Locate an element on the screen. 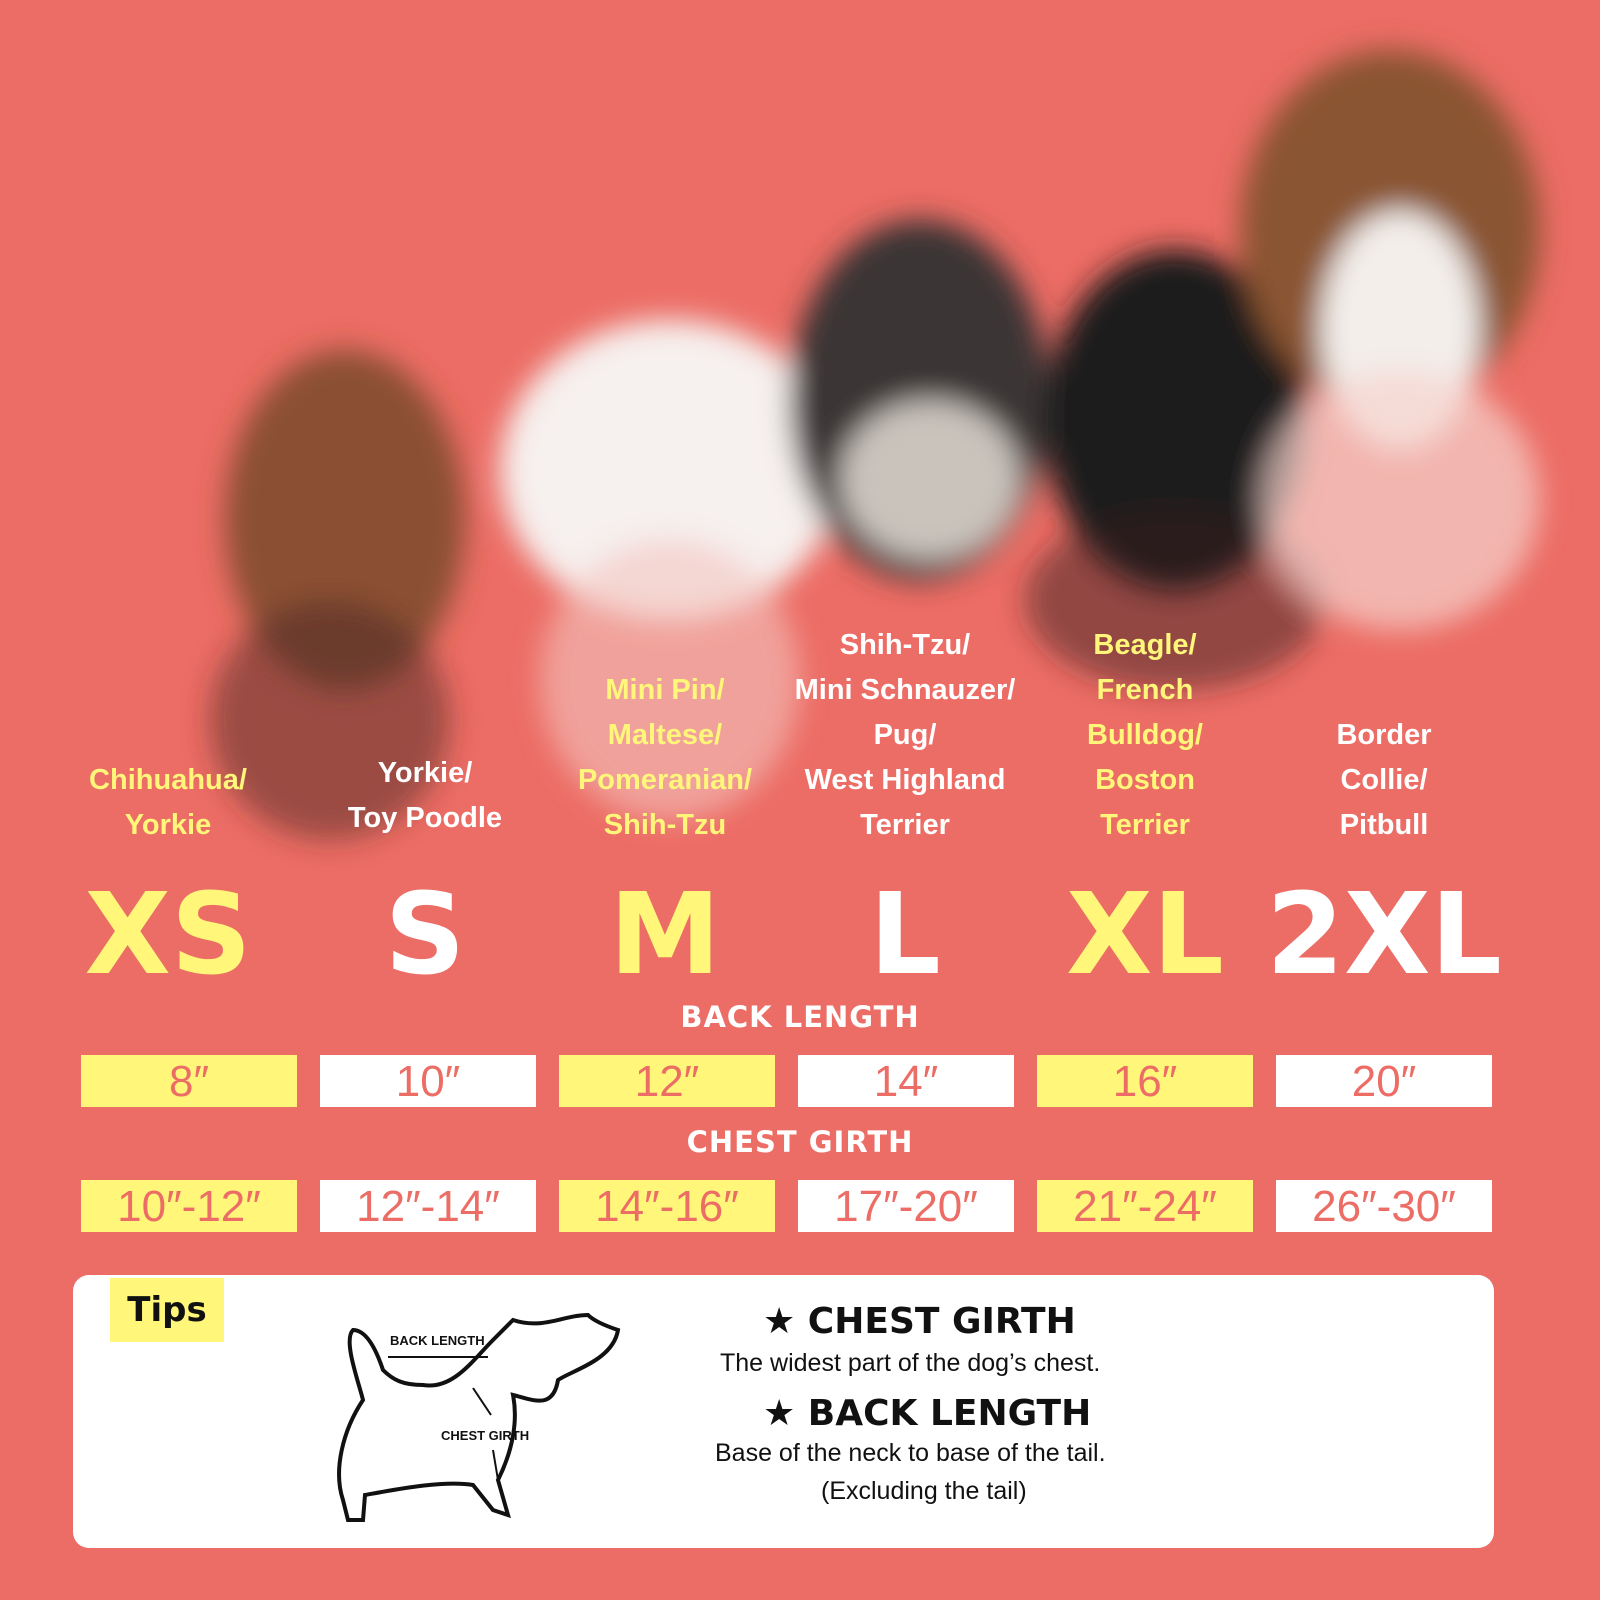  diagram-back-length-label: BACK LENGTH is located at coordinates (437, 1340).